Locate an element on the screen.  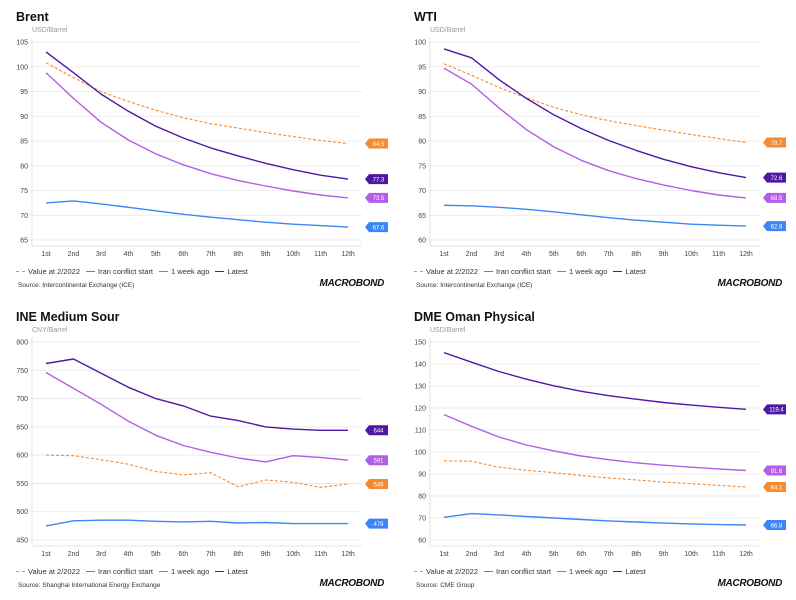
series-line-week_ago is located at coordinates (197, 417).